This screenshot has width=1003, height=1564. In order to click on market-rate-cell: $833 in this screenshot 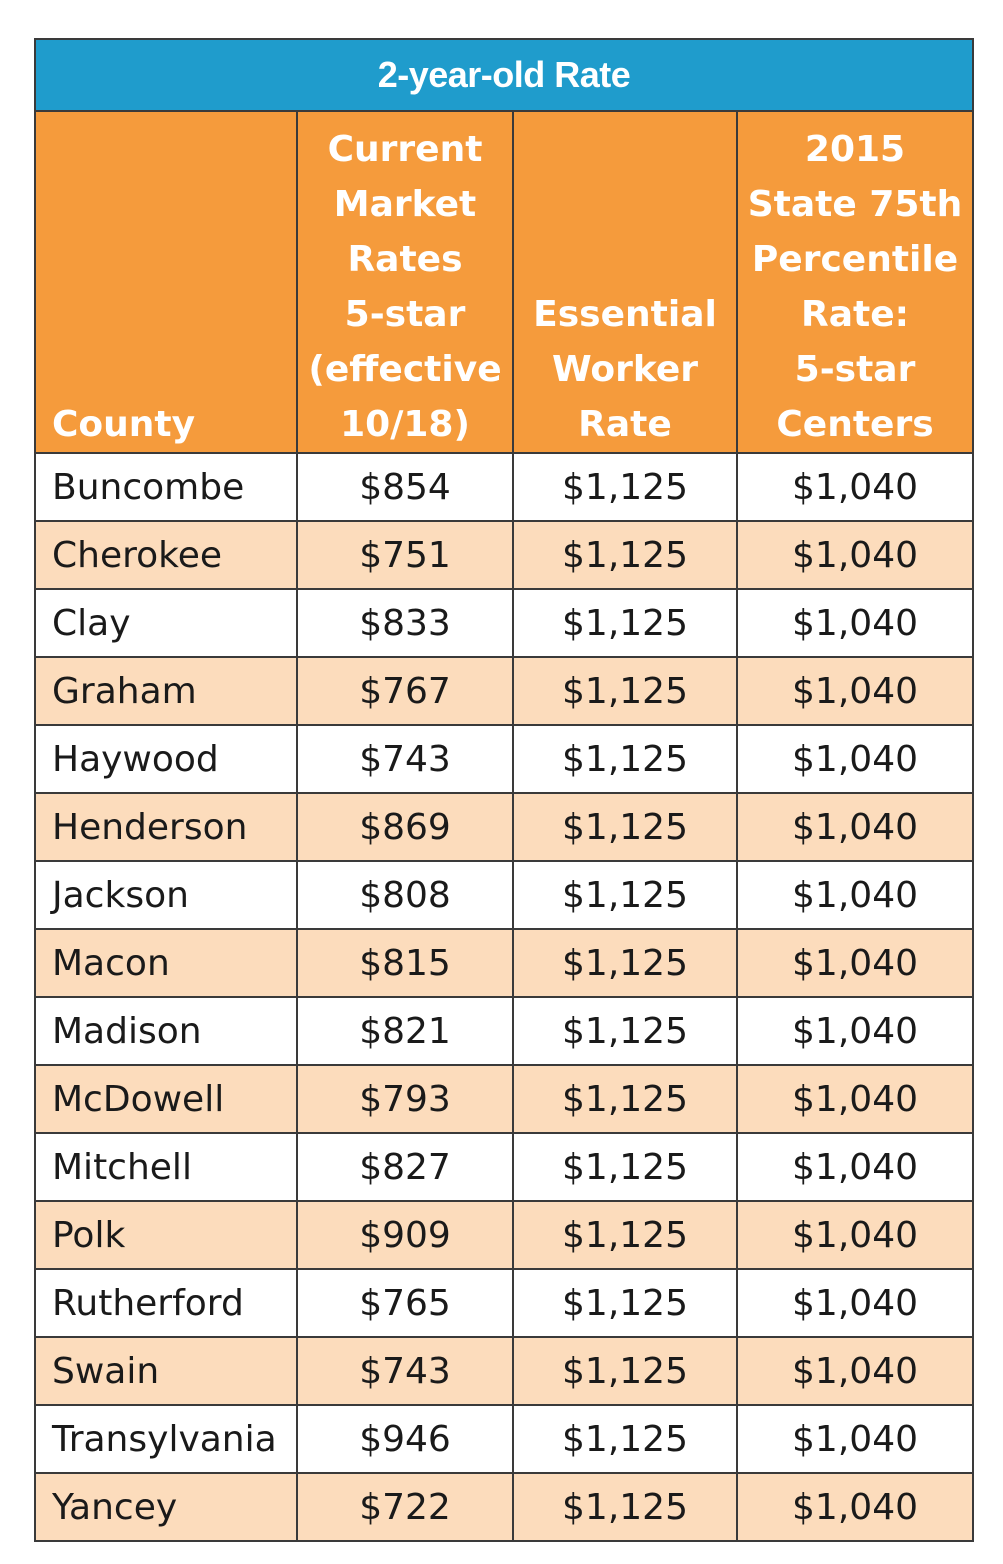, I will do `click(405, 623)`.